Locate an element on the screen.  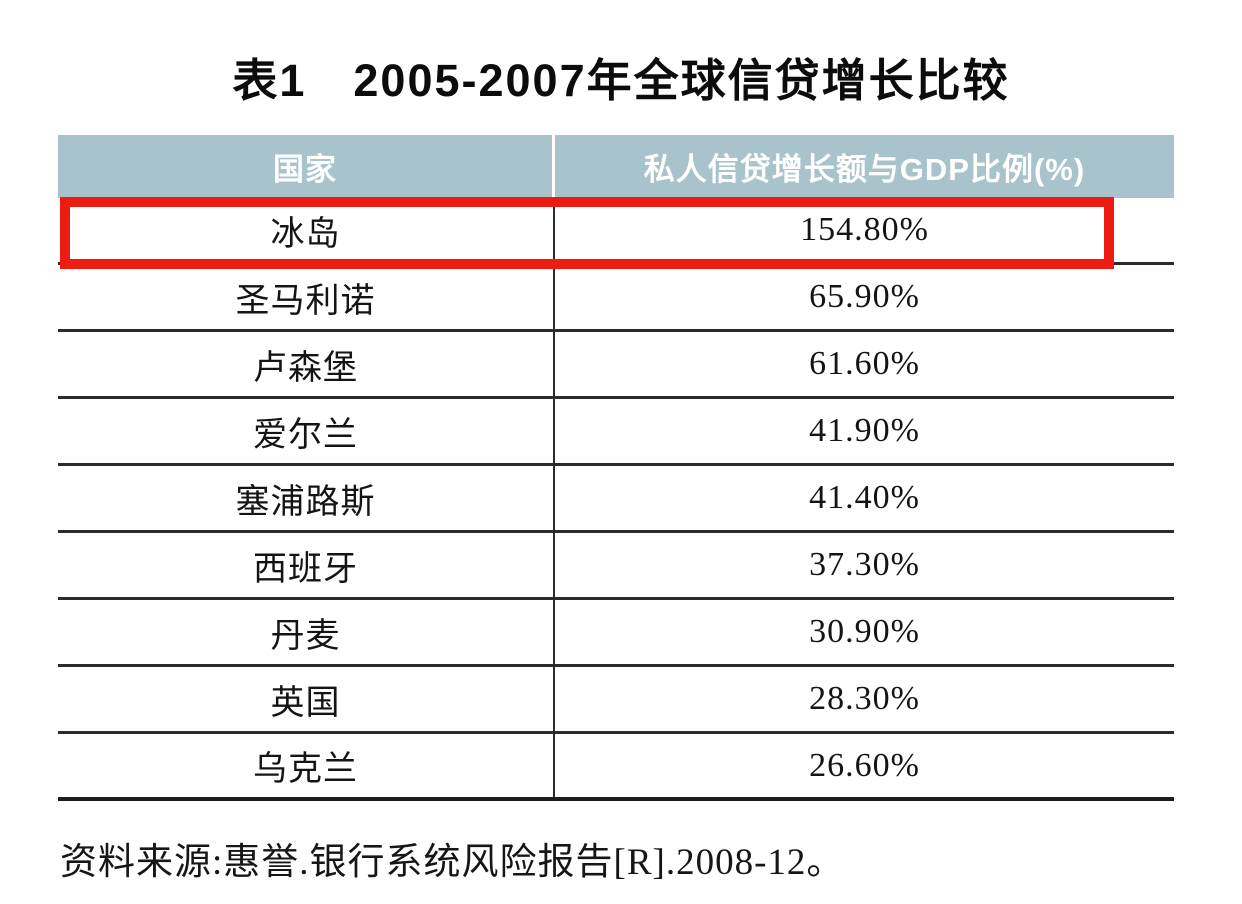
country-cell: 爱尔兰 is located at coordinates (306, 431).